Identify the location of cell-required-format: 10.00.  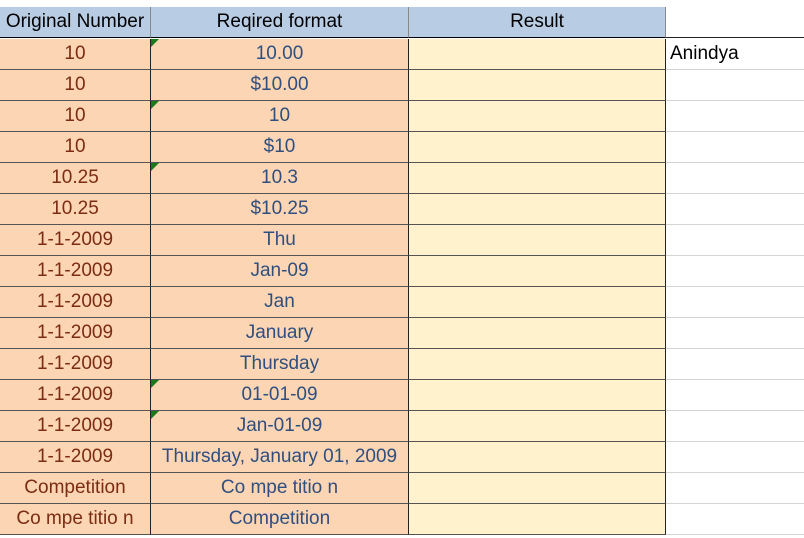
(280, 54).